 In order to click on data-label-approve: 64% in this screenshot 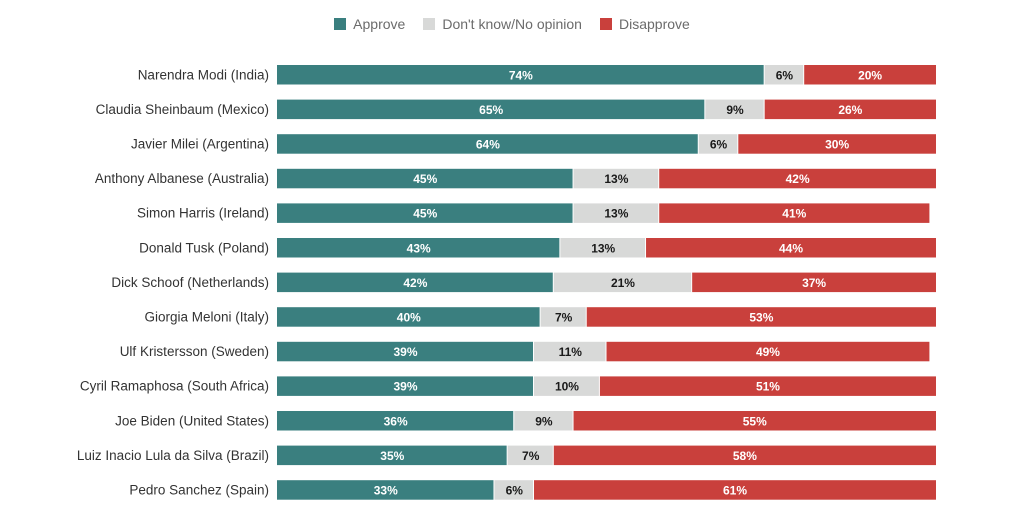, I will do `click(488, 144)`.